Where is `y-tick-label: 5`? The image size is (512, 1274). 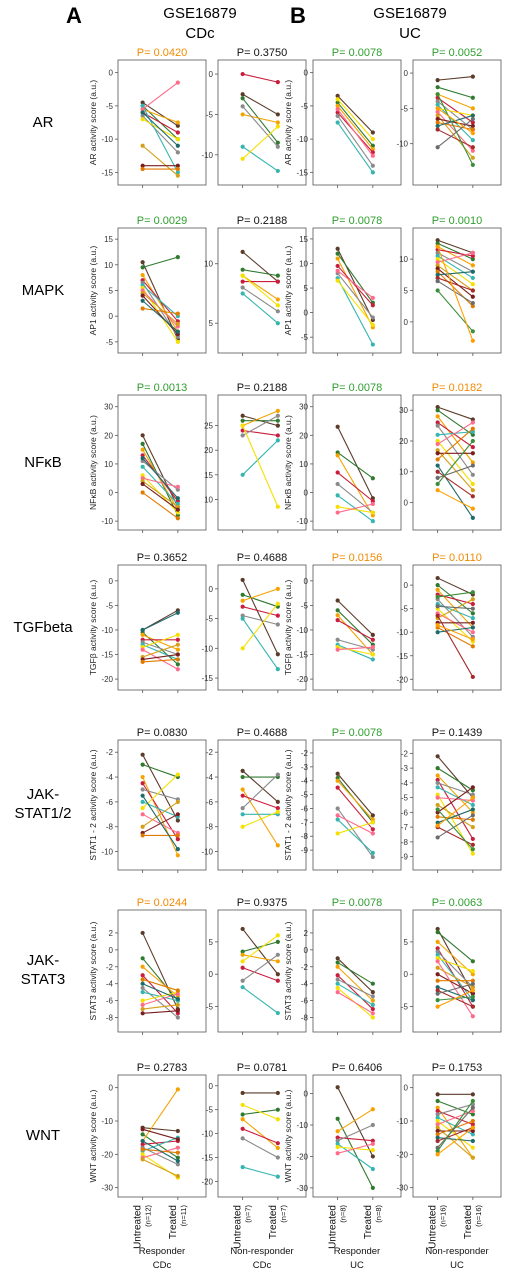 y-tick-label: 5 is located at coordinates (406, 291).